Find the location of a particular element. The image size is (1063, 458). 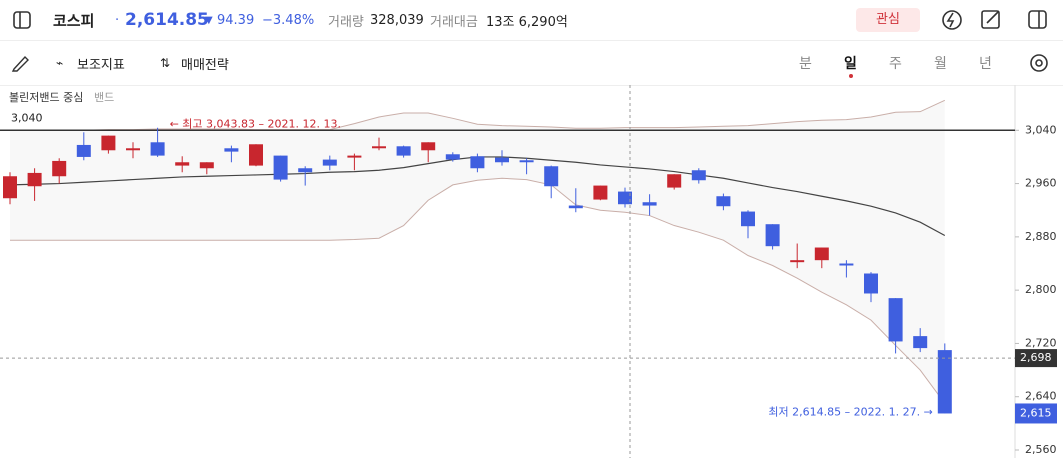

period-tab: 분 is located at coordinates (805, 64).